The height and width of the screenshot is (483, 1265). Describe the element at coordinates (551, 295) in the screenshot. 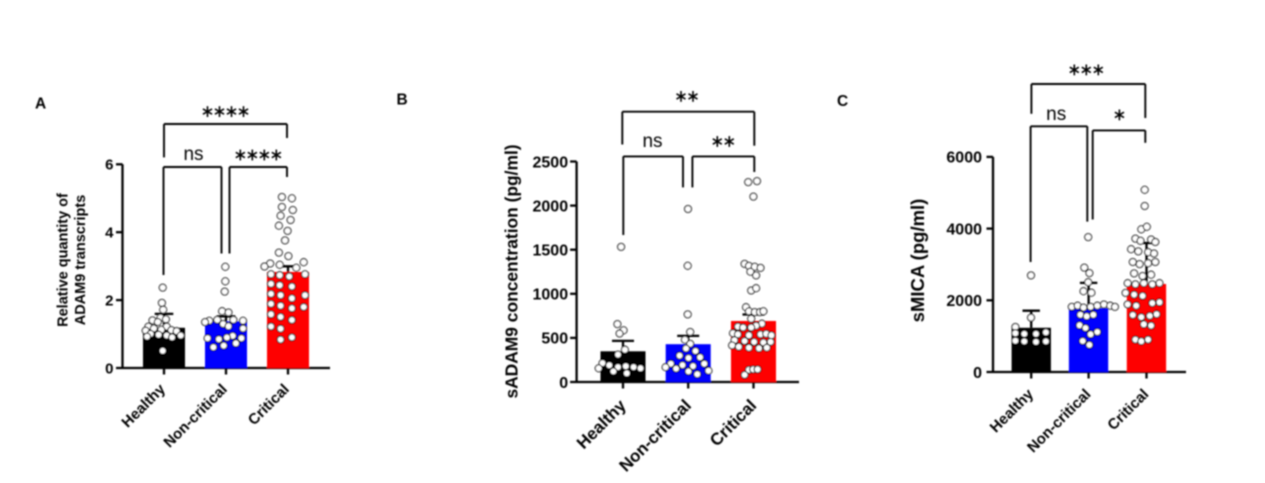

I see `svg-text: 1000` at that location.